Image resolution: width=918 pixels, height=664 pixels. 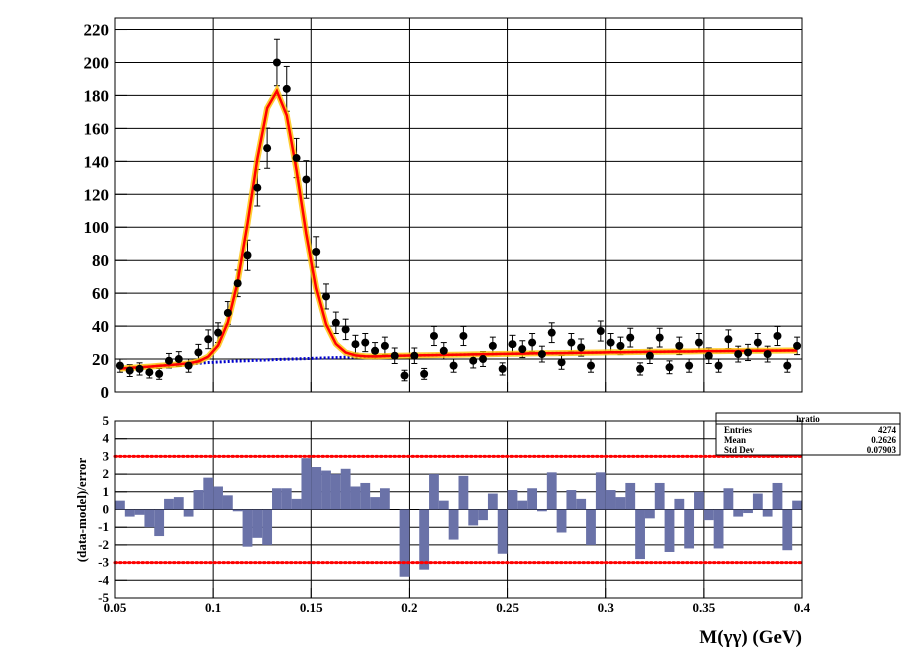 What do you see at coordinates (606, 607) in the screenshot?
I see `x-tick-label: 0.3` at bounding box center [606, 607].